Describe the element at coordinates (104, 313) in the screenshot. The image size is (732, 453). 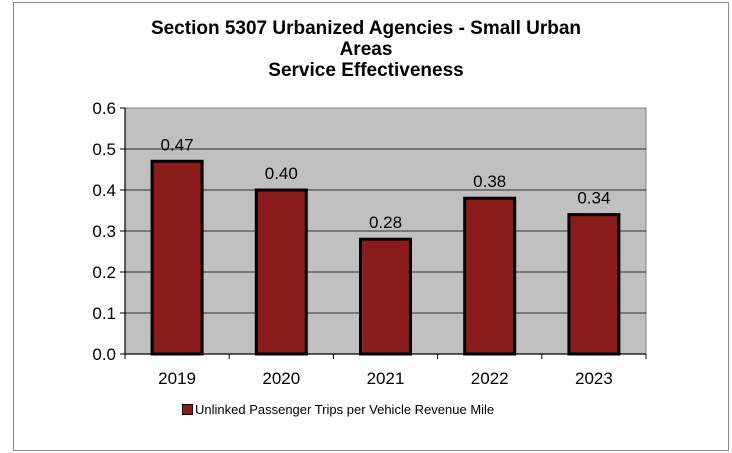
I see `y-tick-label: 0.1` at that location.